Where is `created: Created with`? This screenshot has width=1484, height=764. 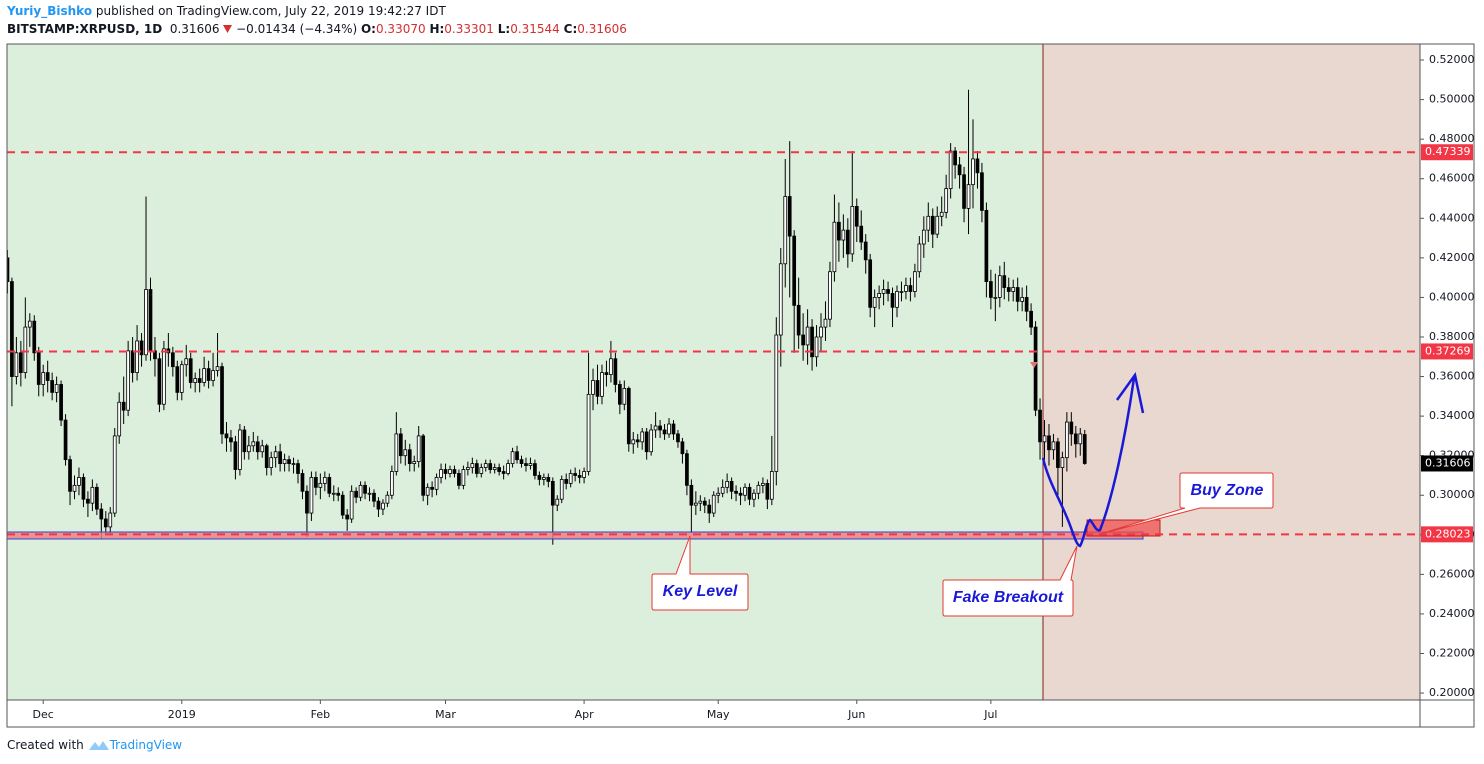 created: Created with is located at coordinates (45, 745).